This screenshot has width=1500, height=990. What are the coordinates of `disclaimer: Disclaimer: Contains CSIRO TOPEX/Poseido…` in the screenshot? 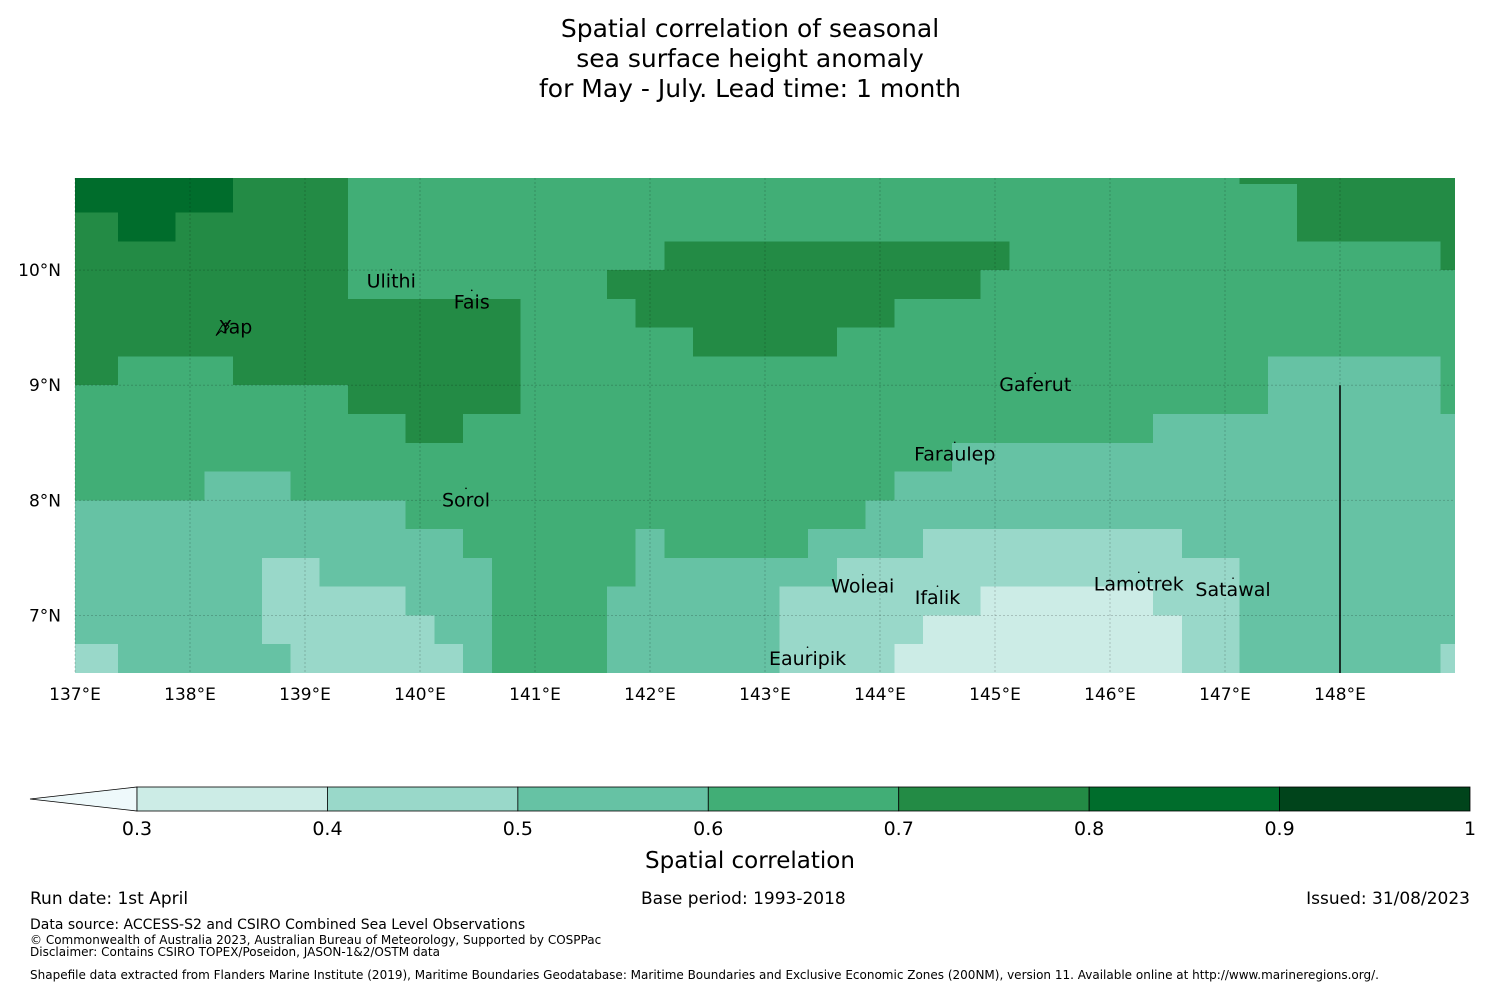 It's located at (235, 952).